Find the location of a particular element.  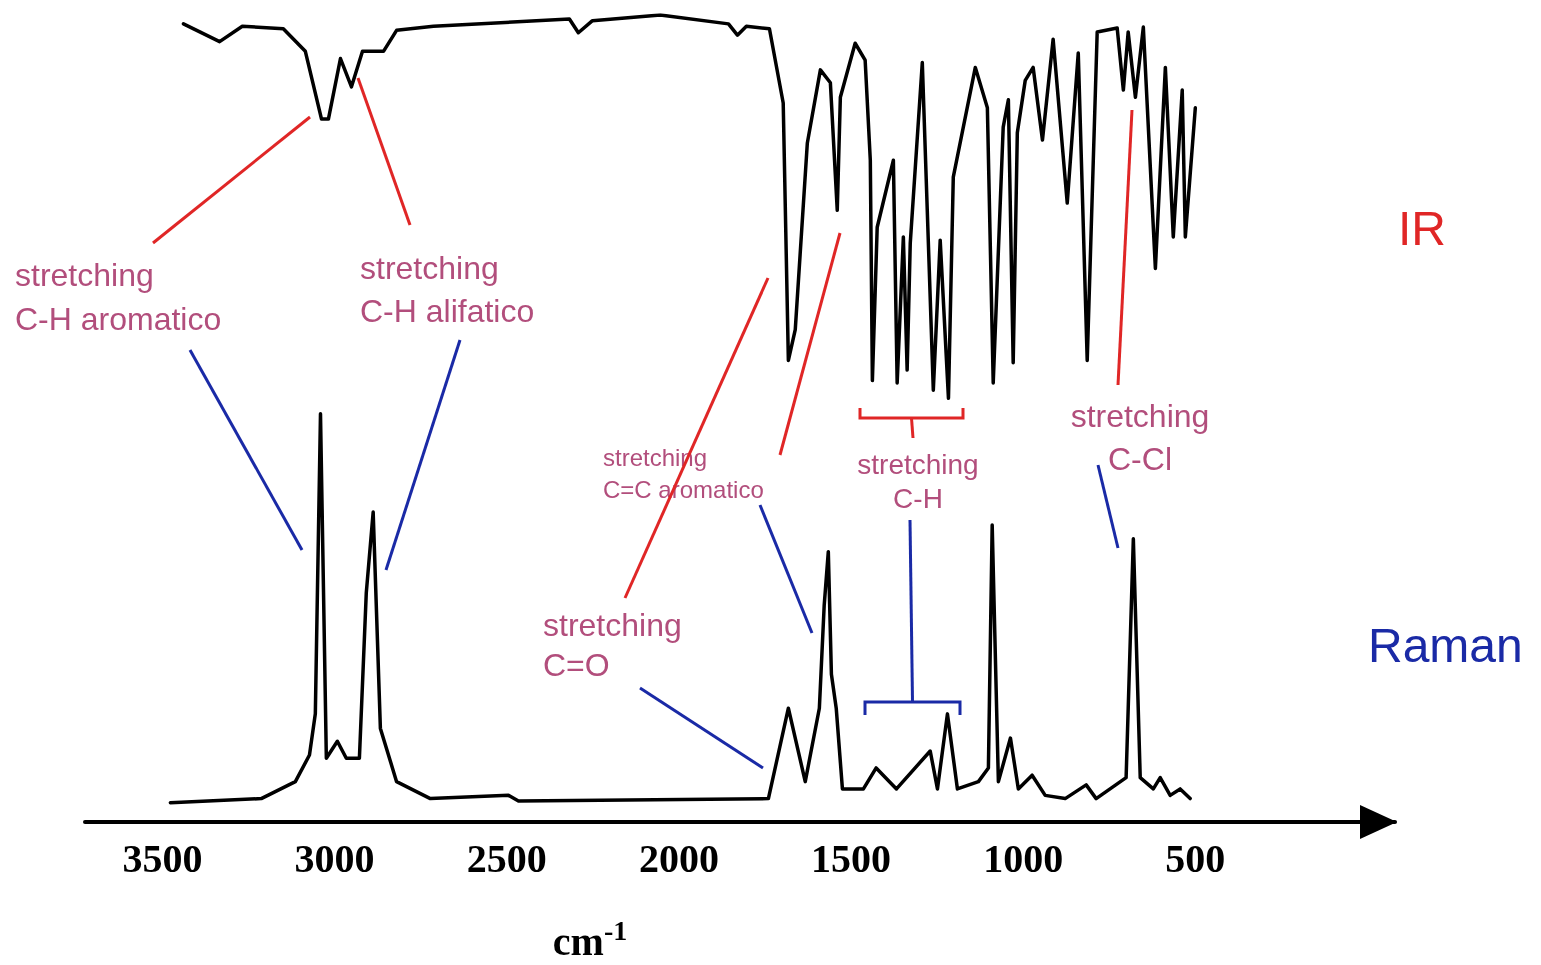

x-tick-label: 3000 is located at coordinates (334, 858).